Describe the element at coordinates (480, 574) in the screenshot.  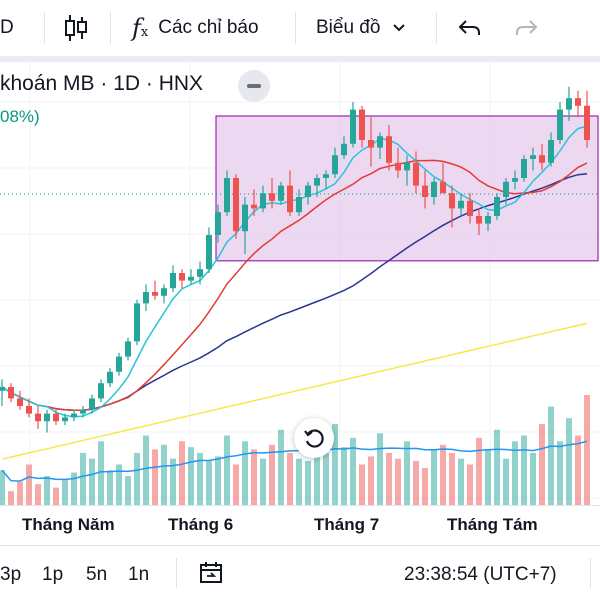
I see `timezone-clock: 23:38:54 (UTC+7)` at that location.